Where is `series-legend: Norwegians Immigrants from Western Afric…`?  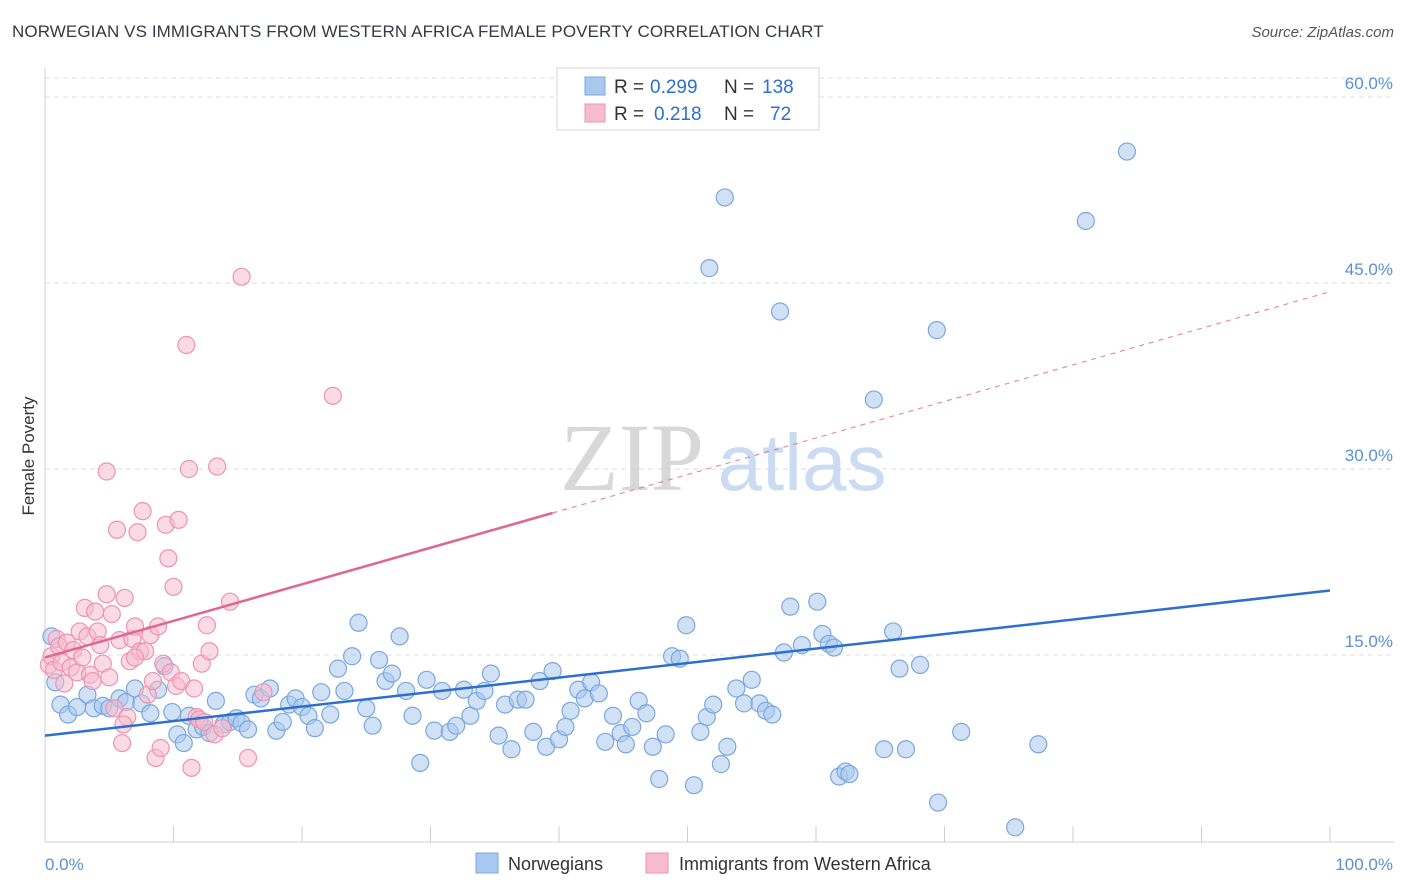
series-legend: Norwegians Immigrants from Western Afric… is located at coordinates (703, 863).